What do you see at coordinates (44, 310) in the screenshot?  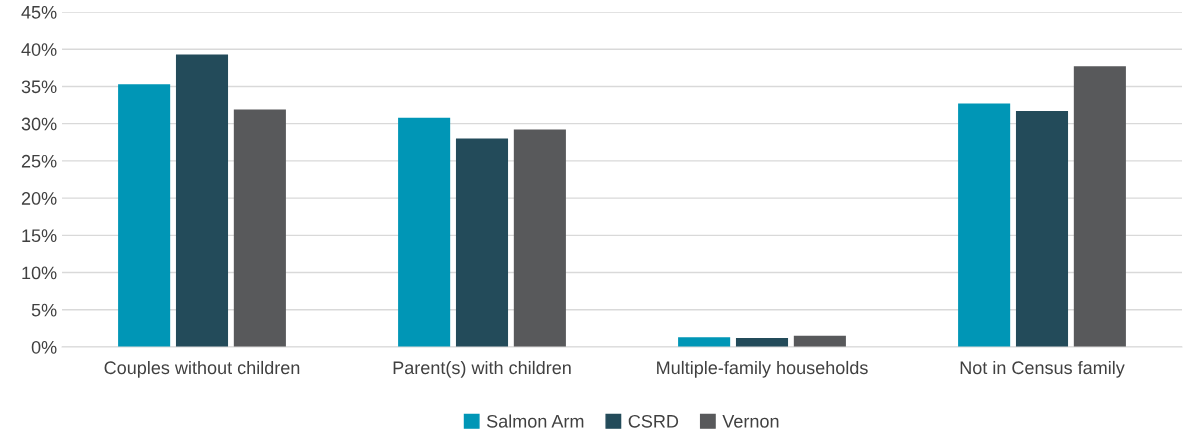 I see `y-tick-label: 5%` at bounding box center [44, 310].